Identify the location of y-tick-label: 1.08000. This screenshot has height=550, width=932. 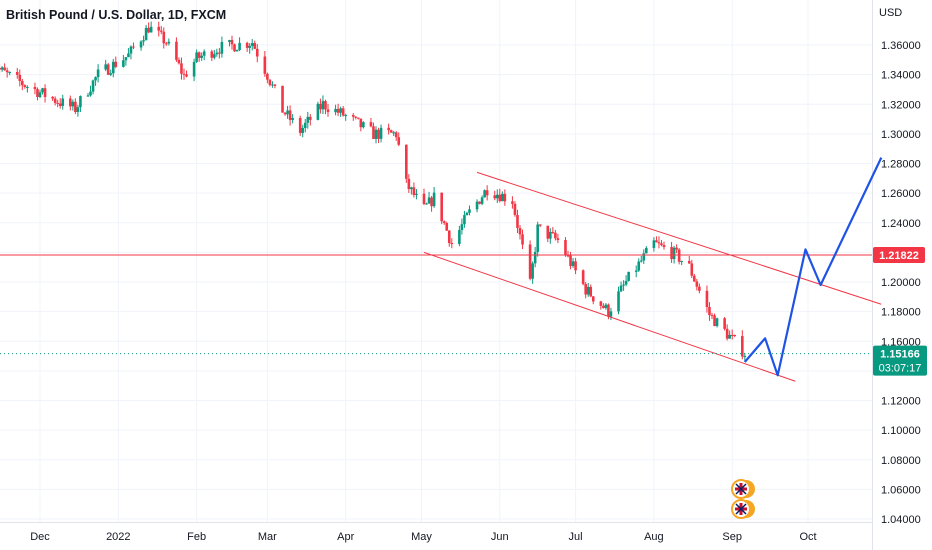
(901, 461).